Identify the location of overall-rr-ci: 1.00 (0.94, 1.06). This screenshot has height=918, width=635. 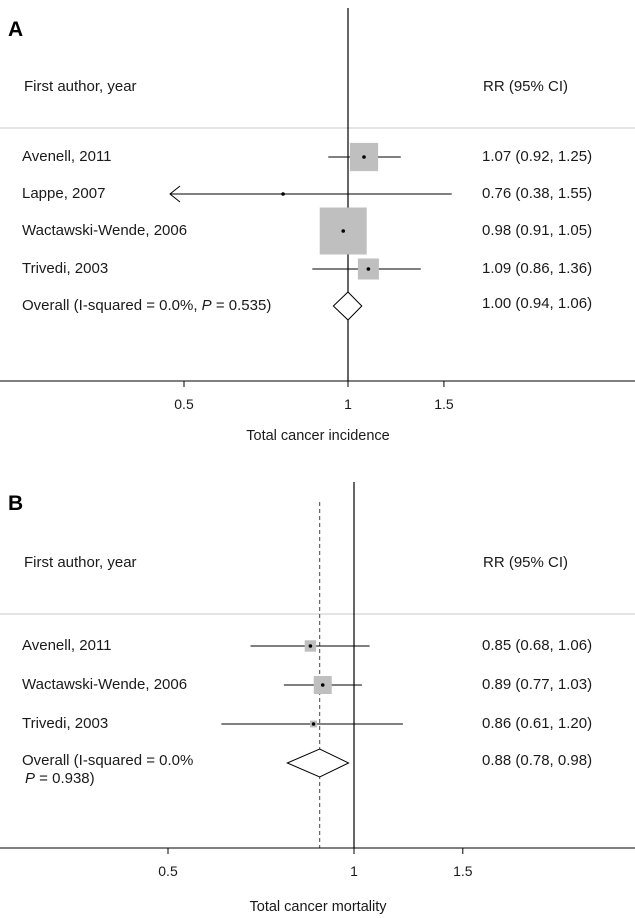
(537, 303).